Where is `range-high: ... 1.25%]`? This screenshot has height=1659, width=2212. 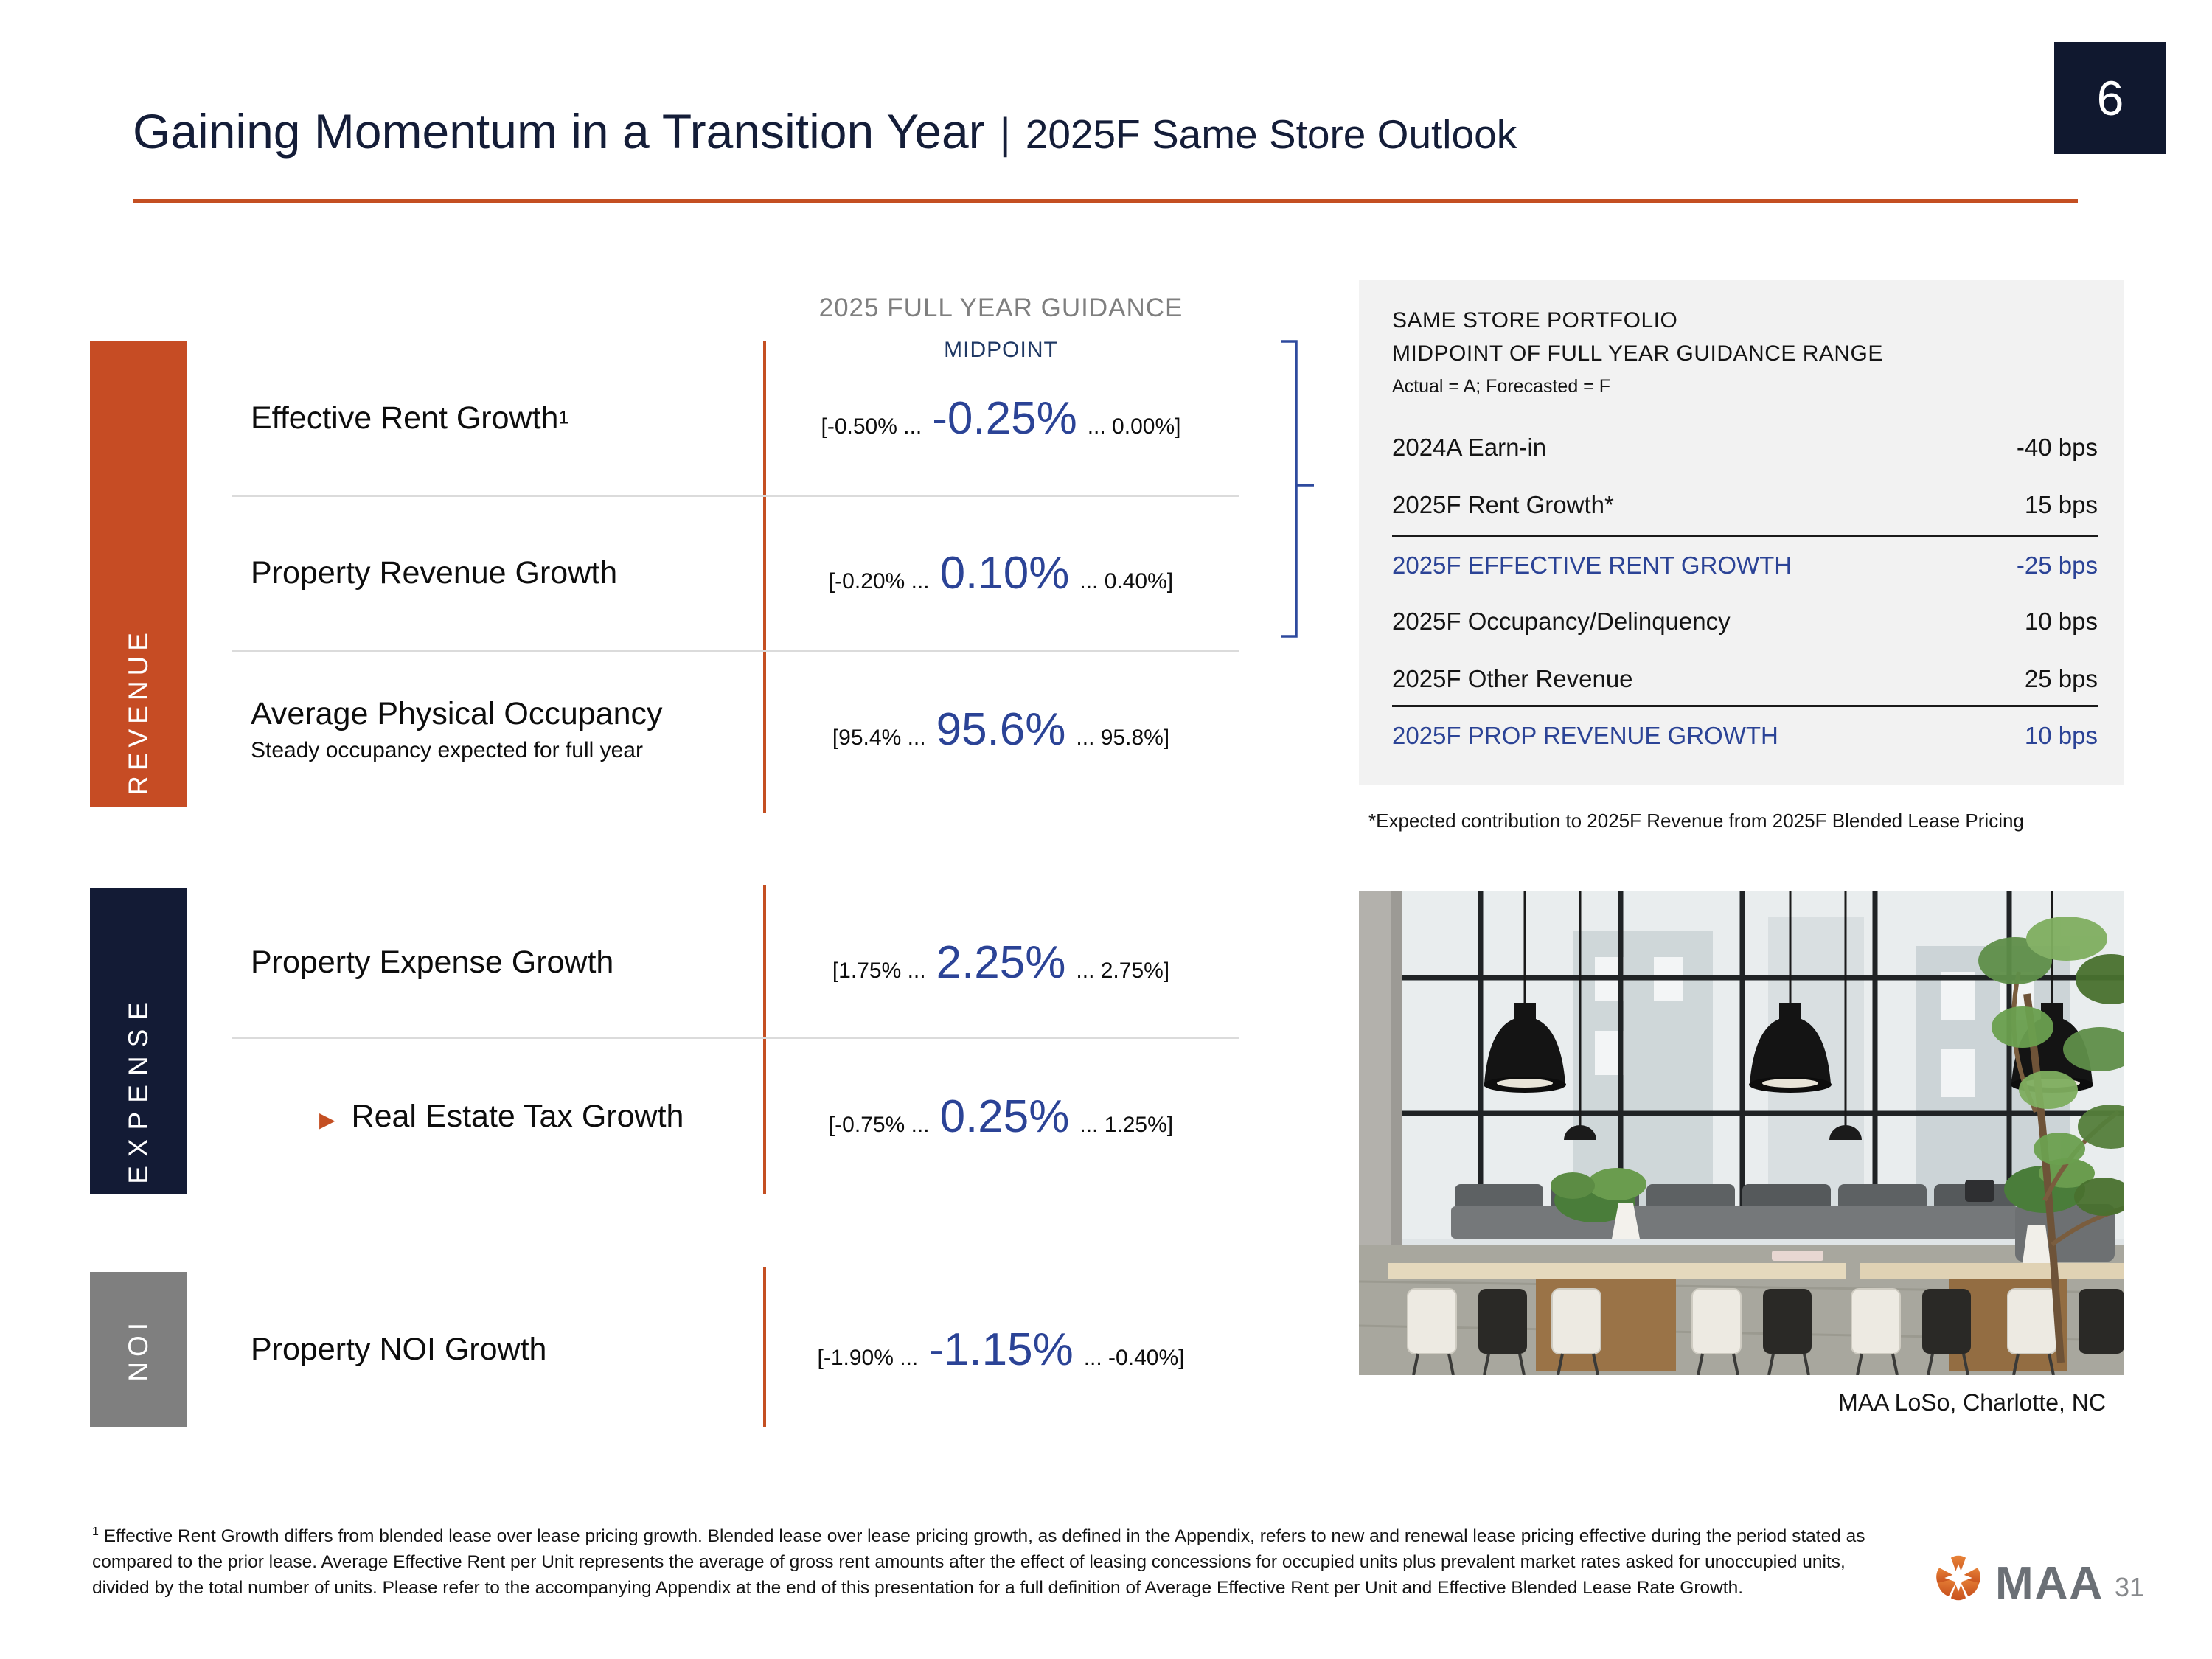
range-high: ... 1.25%] is located at coordinates (1126, 1124).